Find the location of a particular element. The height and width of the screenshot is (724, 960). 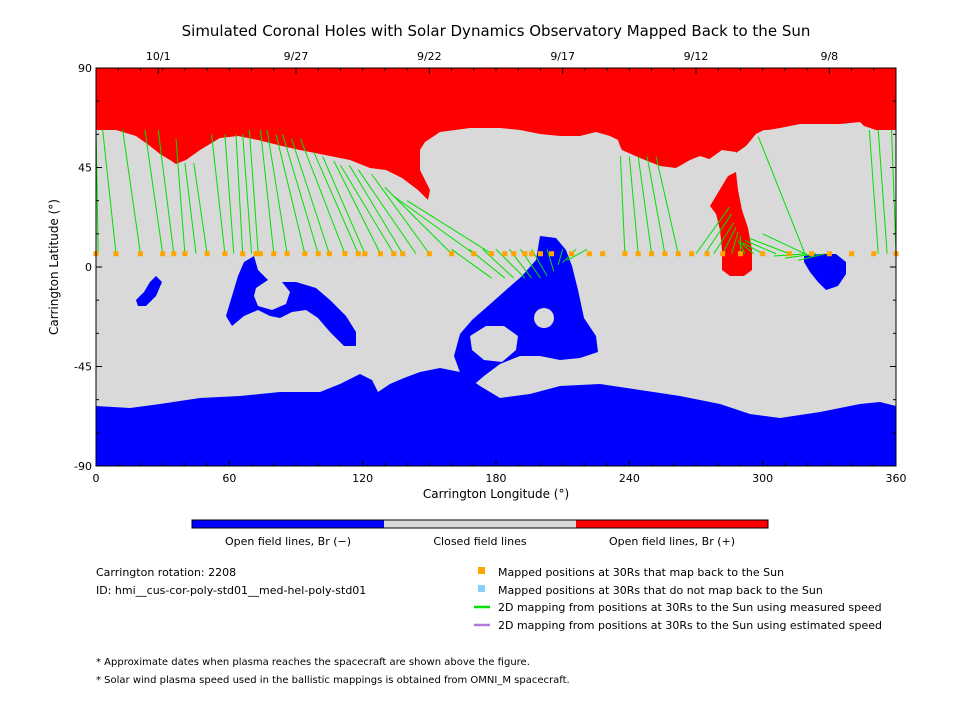

closed-island-central is located at coordinates (494, 344).